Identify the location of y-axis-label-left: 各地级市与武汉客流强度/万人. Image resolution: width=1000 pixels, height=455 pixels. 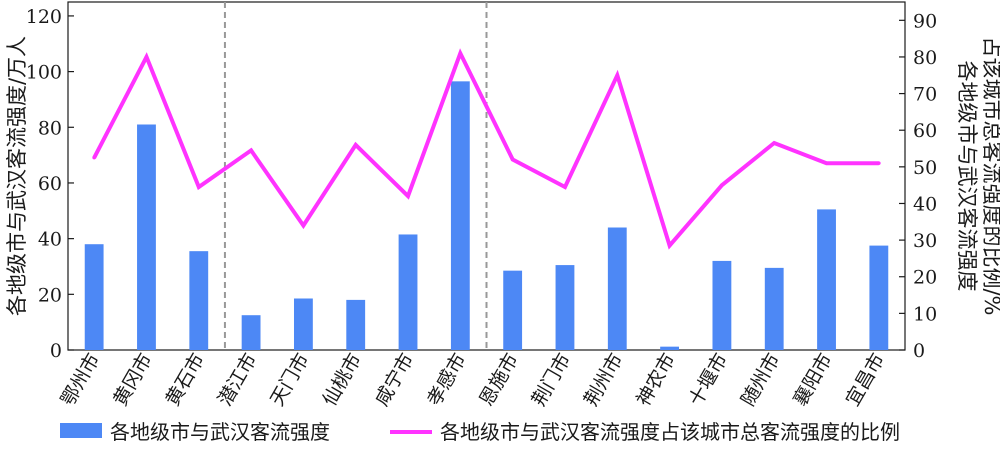
(17, 176).